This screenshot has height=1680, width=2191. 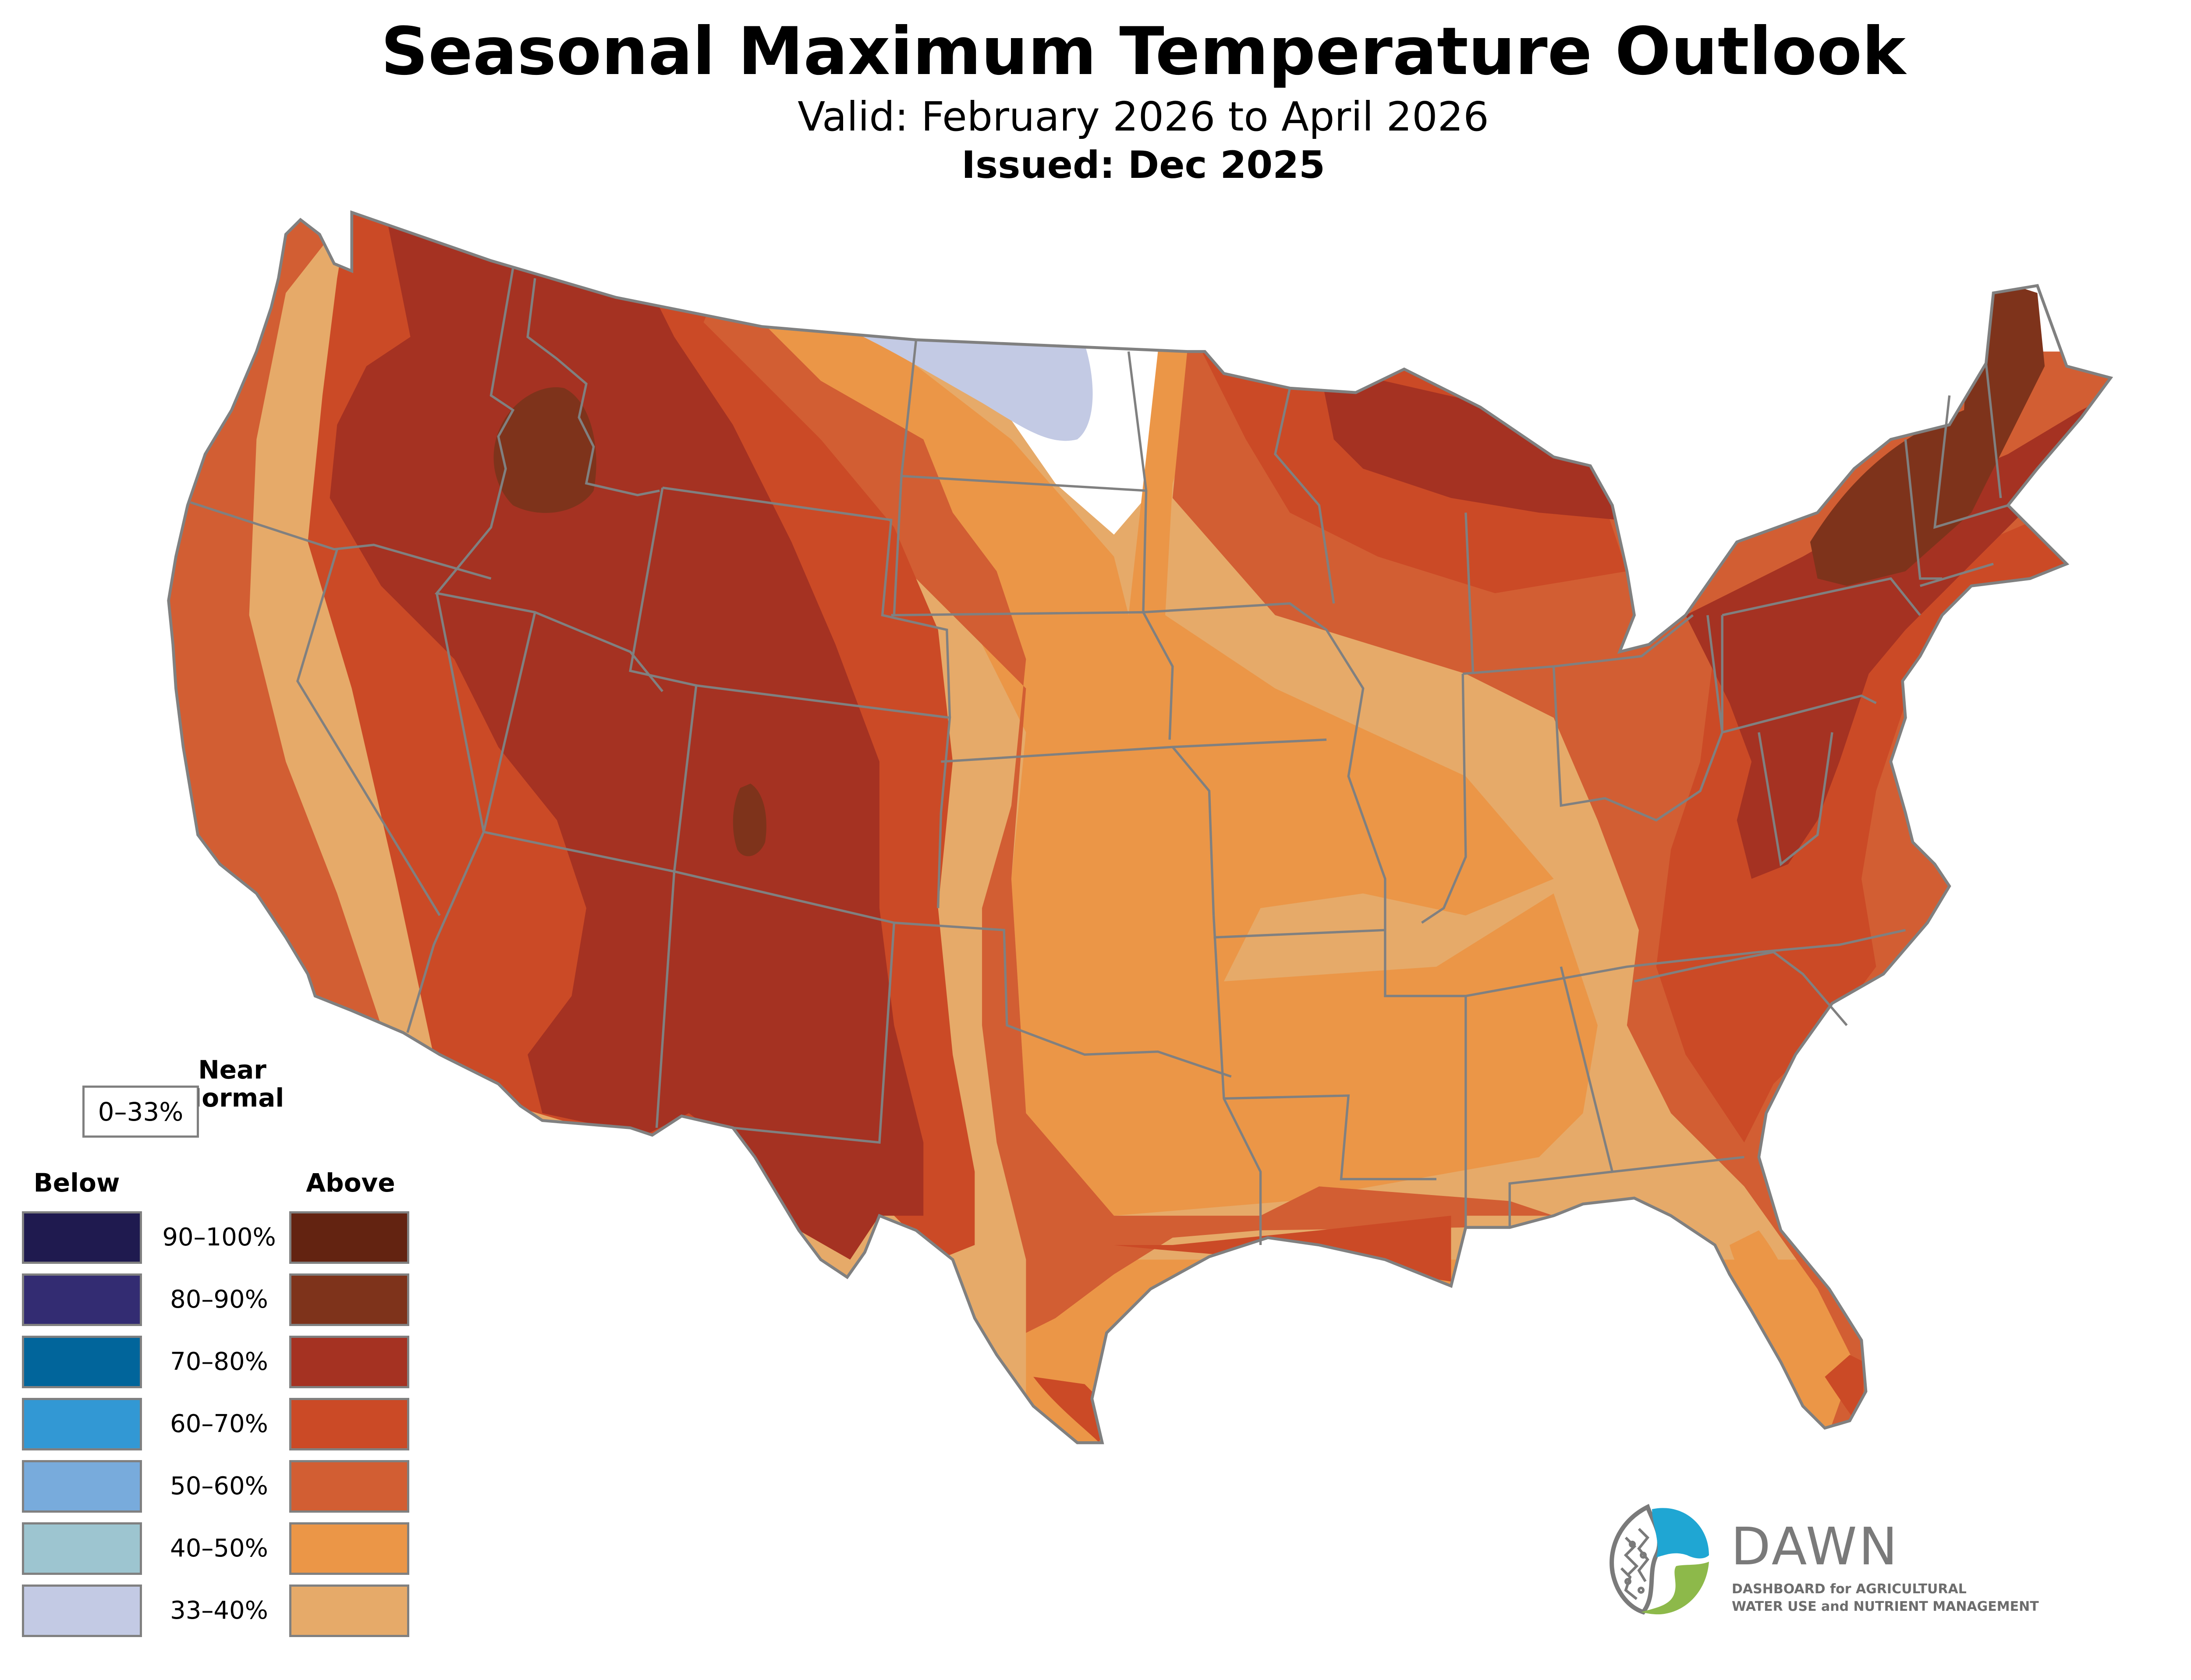 What do you see at coordinates (1659, 1559) in the screenshot?
I see `dawn-logo-mark-icon` at bounding box center [1659, 1559].